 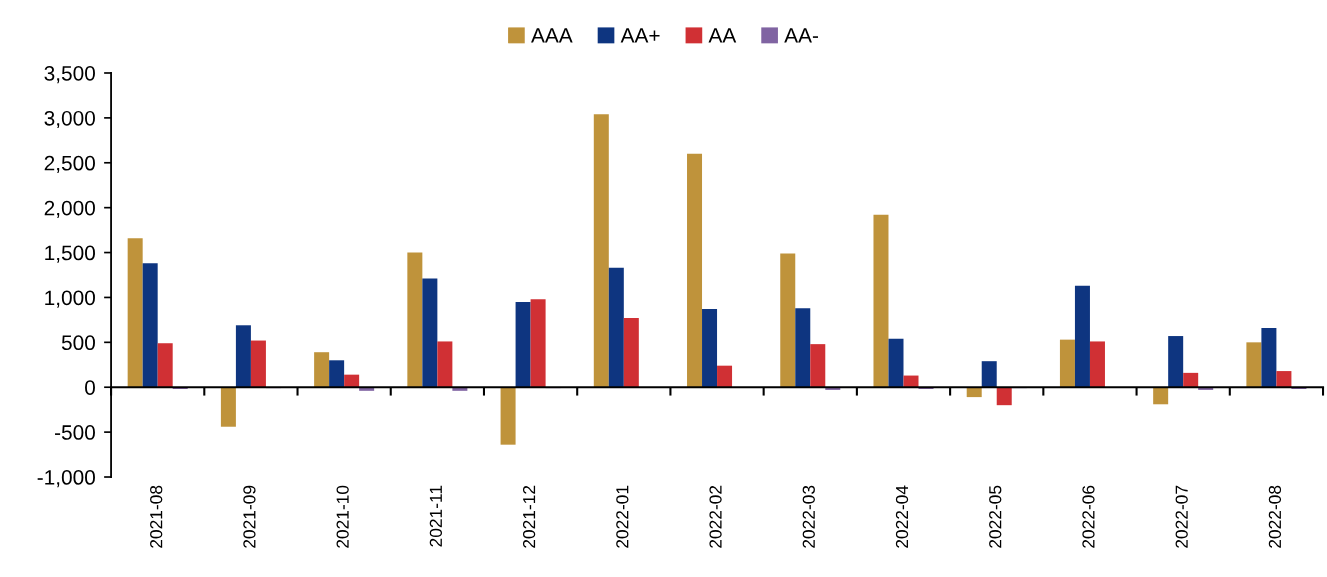 What do you see at coordinates (156, 516) in the screenshot?
I see `x-tick-label: 2021-08` at bounding box center [156, 516].